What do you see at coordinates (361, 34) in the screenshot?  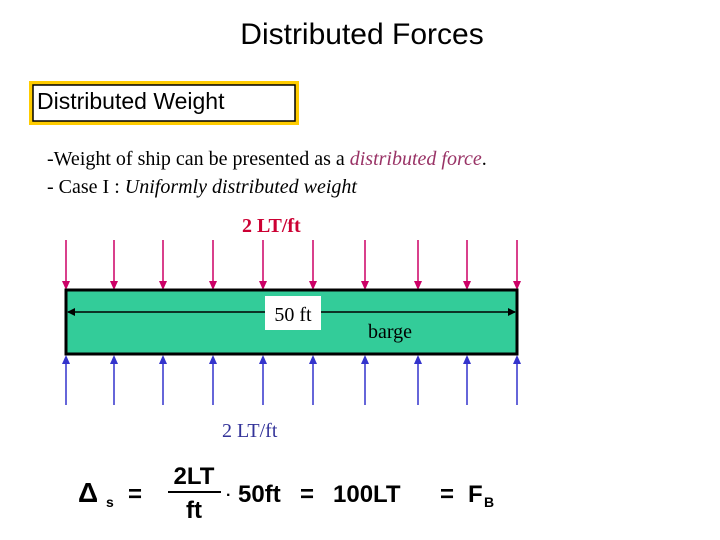 I see `title: Distributed Forces` at bounding box center [361, 34].